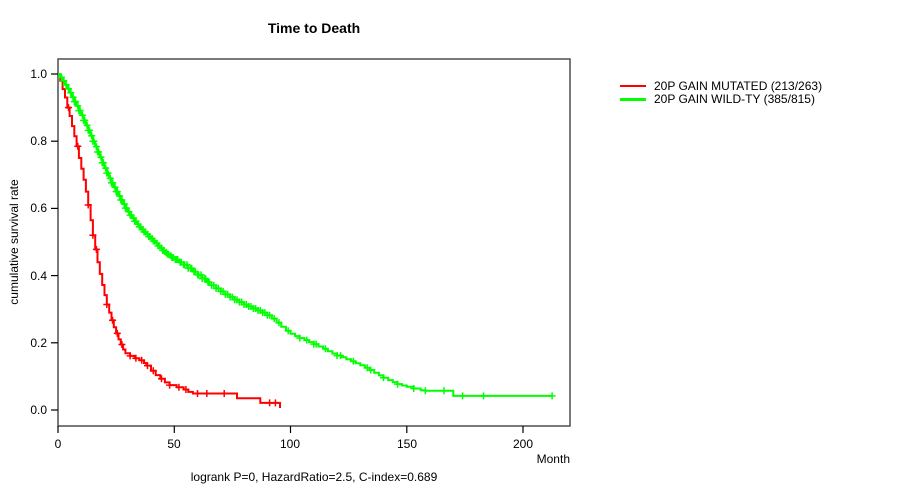  What do you see at coordinates (174, 444) in the screenshot?
I see `x-tick-label-50: 50` at bounding box center [174, 444].